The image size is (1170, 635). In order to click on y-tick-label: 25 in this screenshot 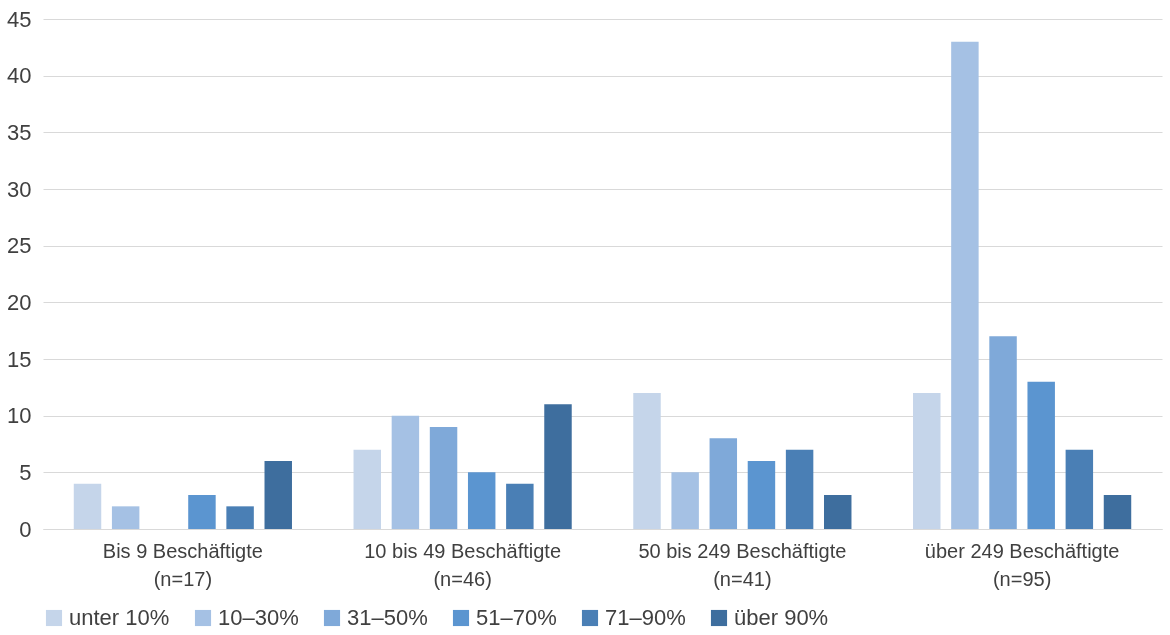, I will do `click(19, 246)`.